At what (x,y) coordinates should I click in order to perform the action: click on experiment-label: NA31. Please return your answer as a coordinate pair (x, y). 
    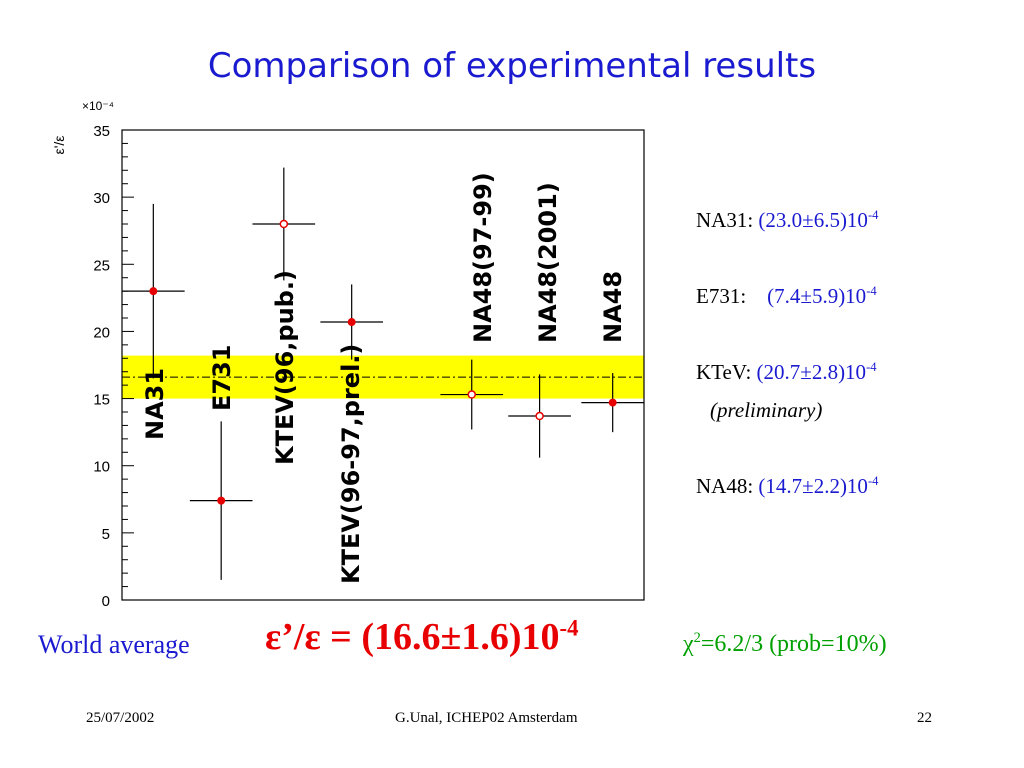
    Looking at the image, I should click on (155, 404).